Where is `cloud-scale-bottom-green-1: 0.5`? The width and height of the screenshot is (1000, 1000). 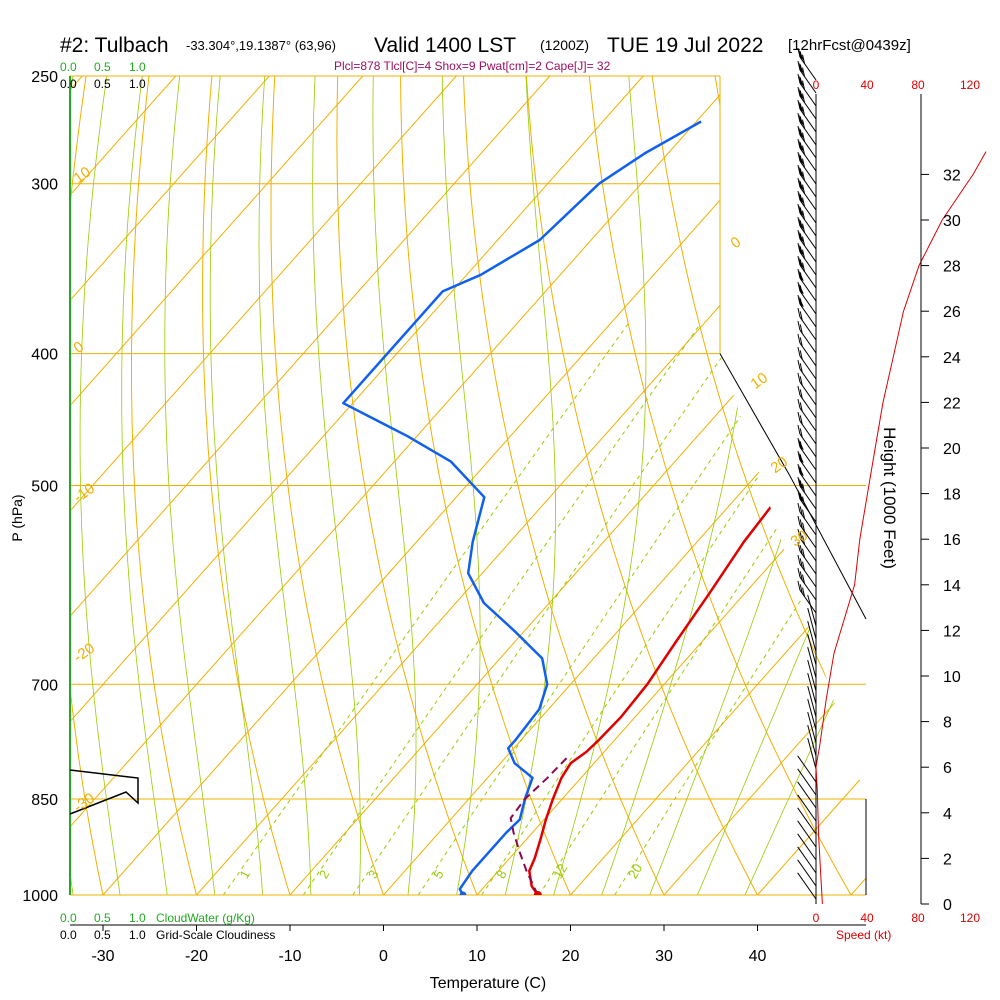
cloud-scale-bottom-green-1: 0.5 is located at coordinates (102, 918).